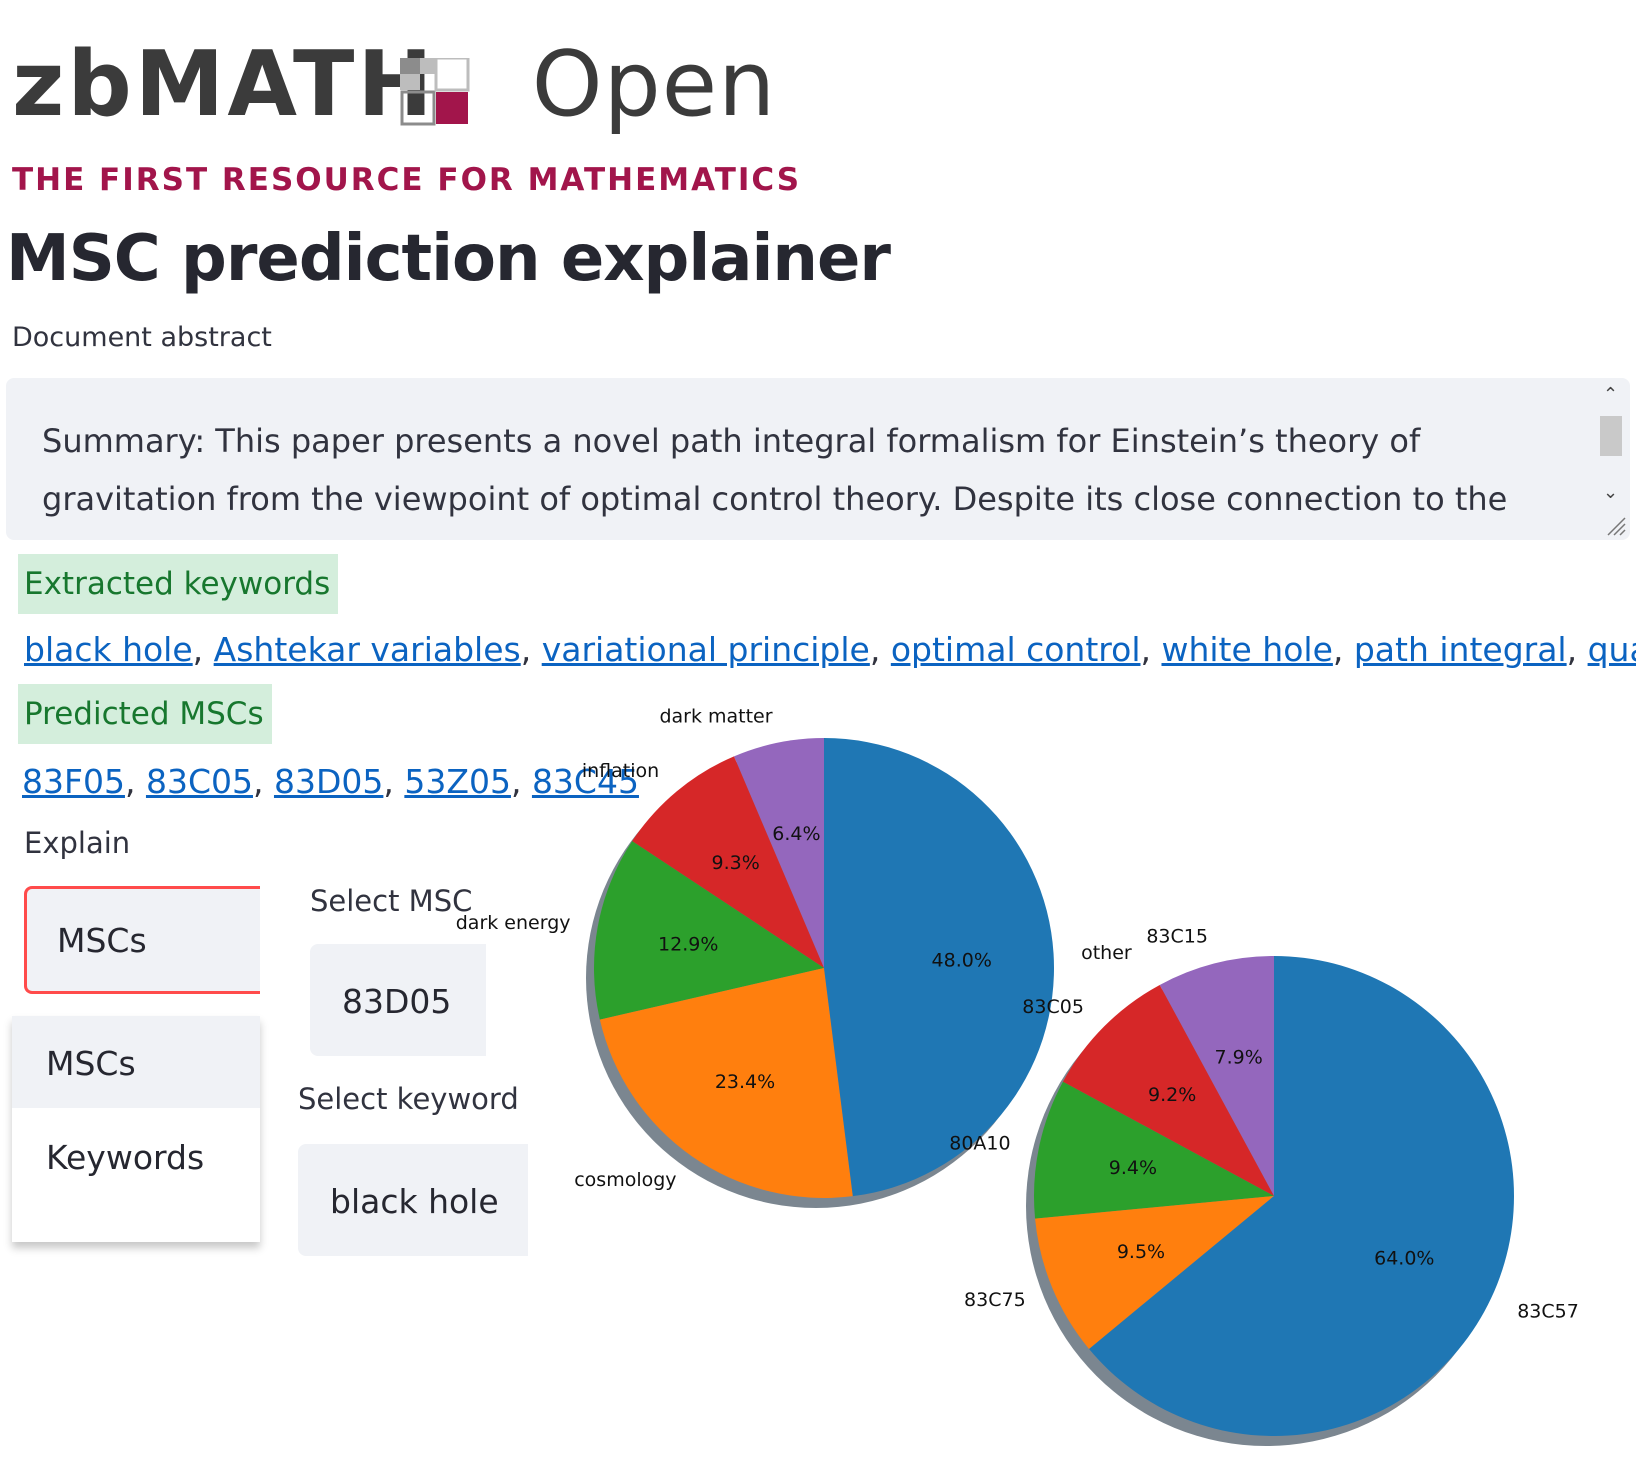 The width and height of the screenshot is (1636, 1468). I want to click on msc-links: 83F05, 83C05, 83D05, 53Z05, 83C45, so click(330, 781).